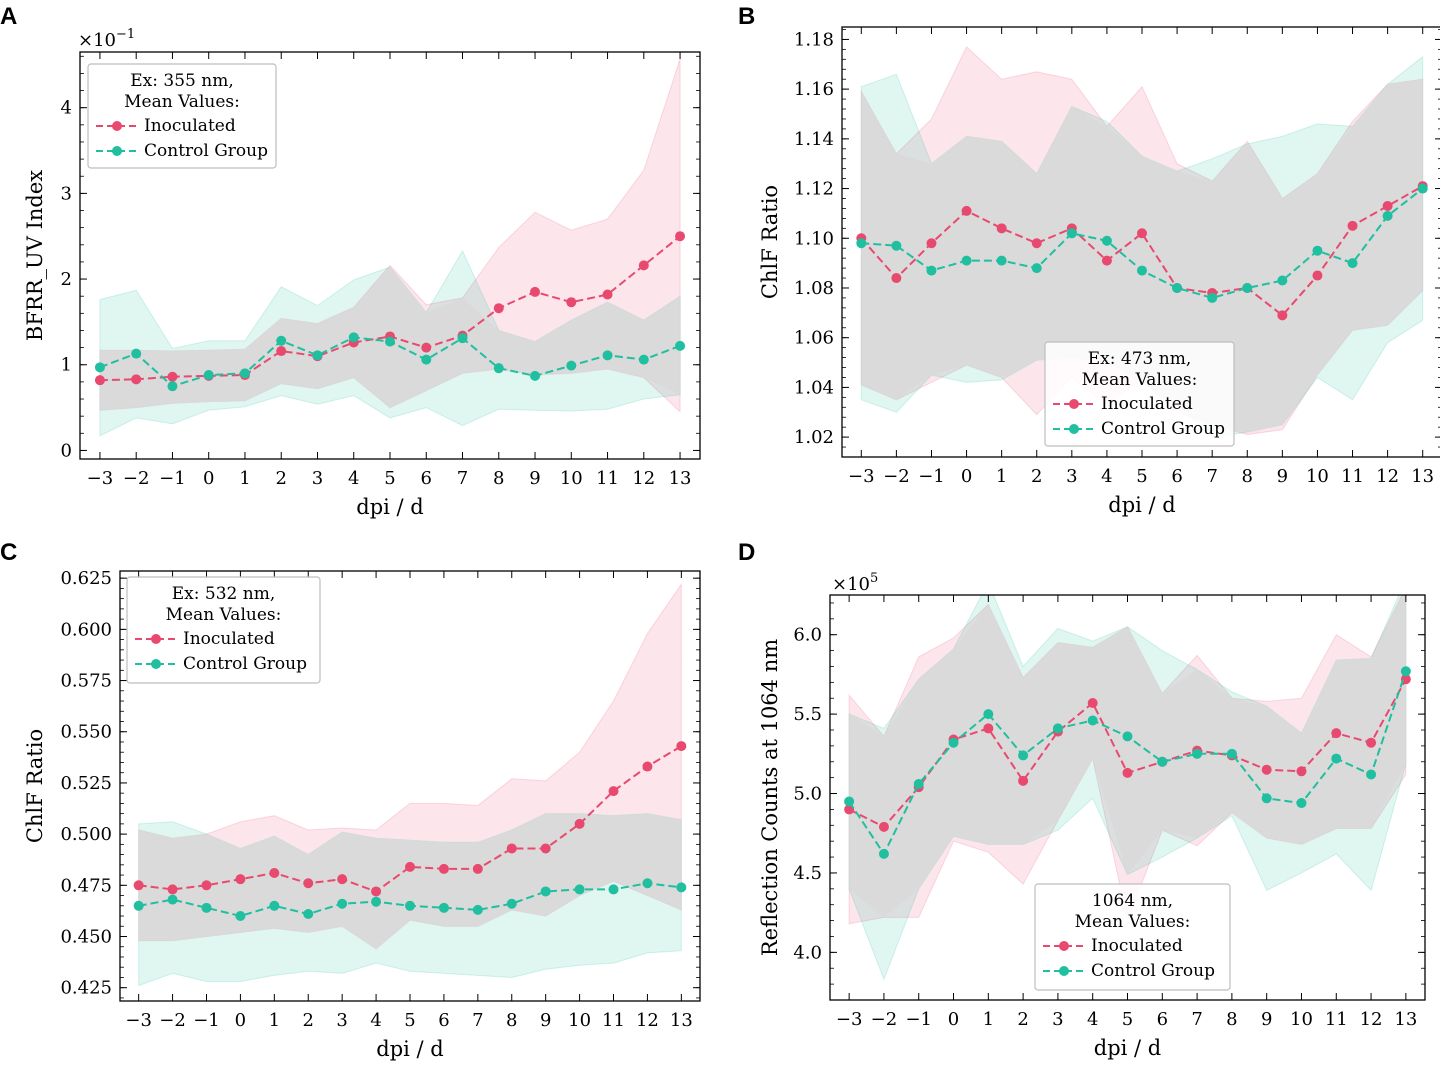  What do you see at coordinates (814, 139) in the screenshot?
I see `y-tick-label: 1.14` at bounding box center [814, 139].